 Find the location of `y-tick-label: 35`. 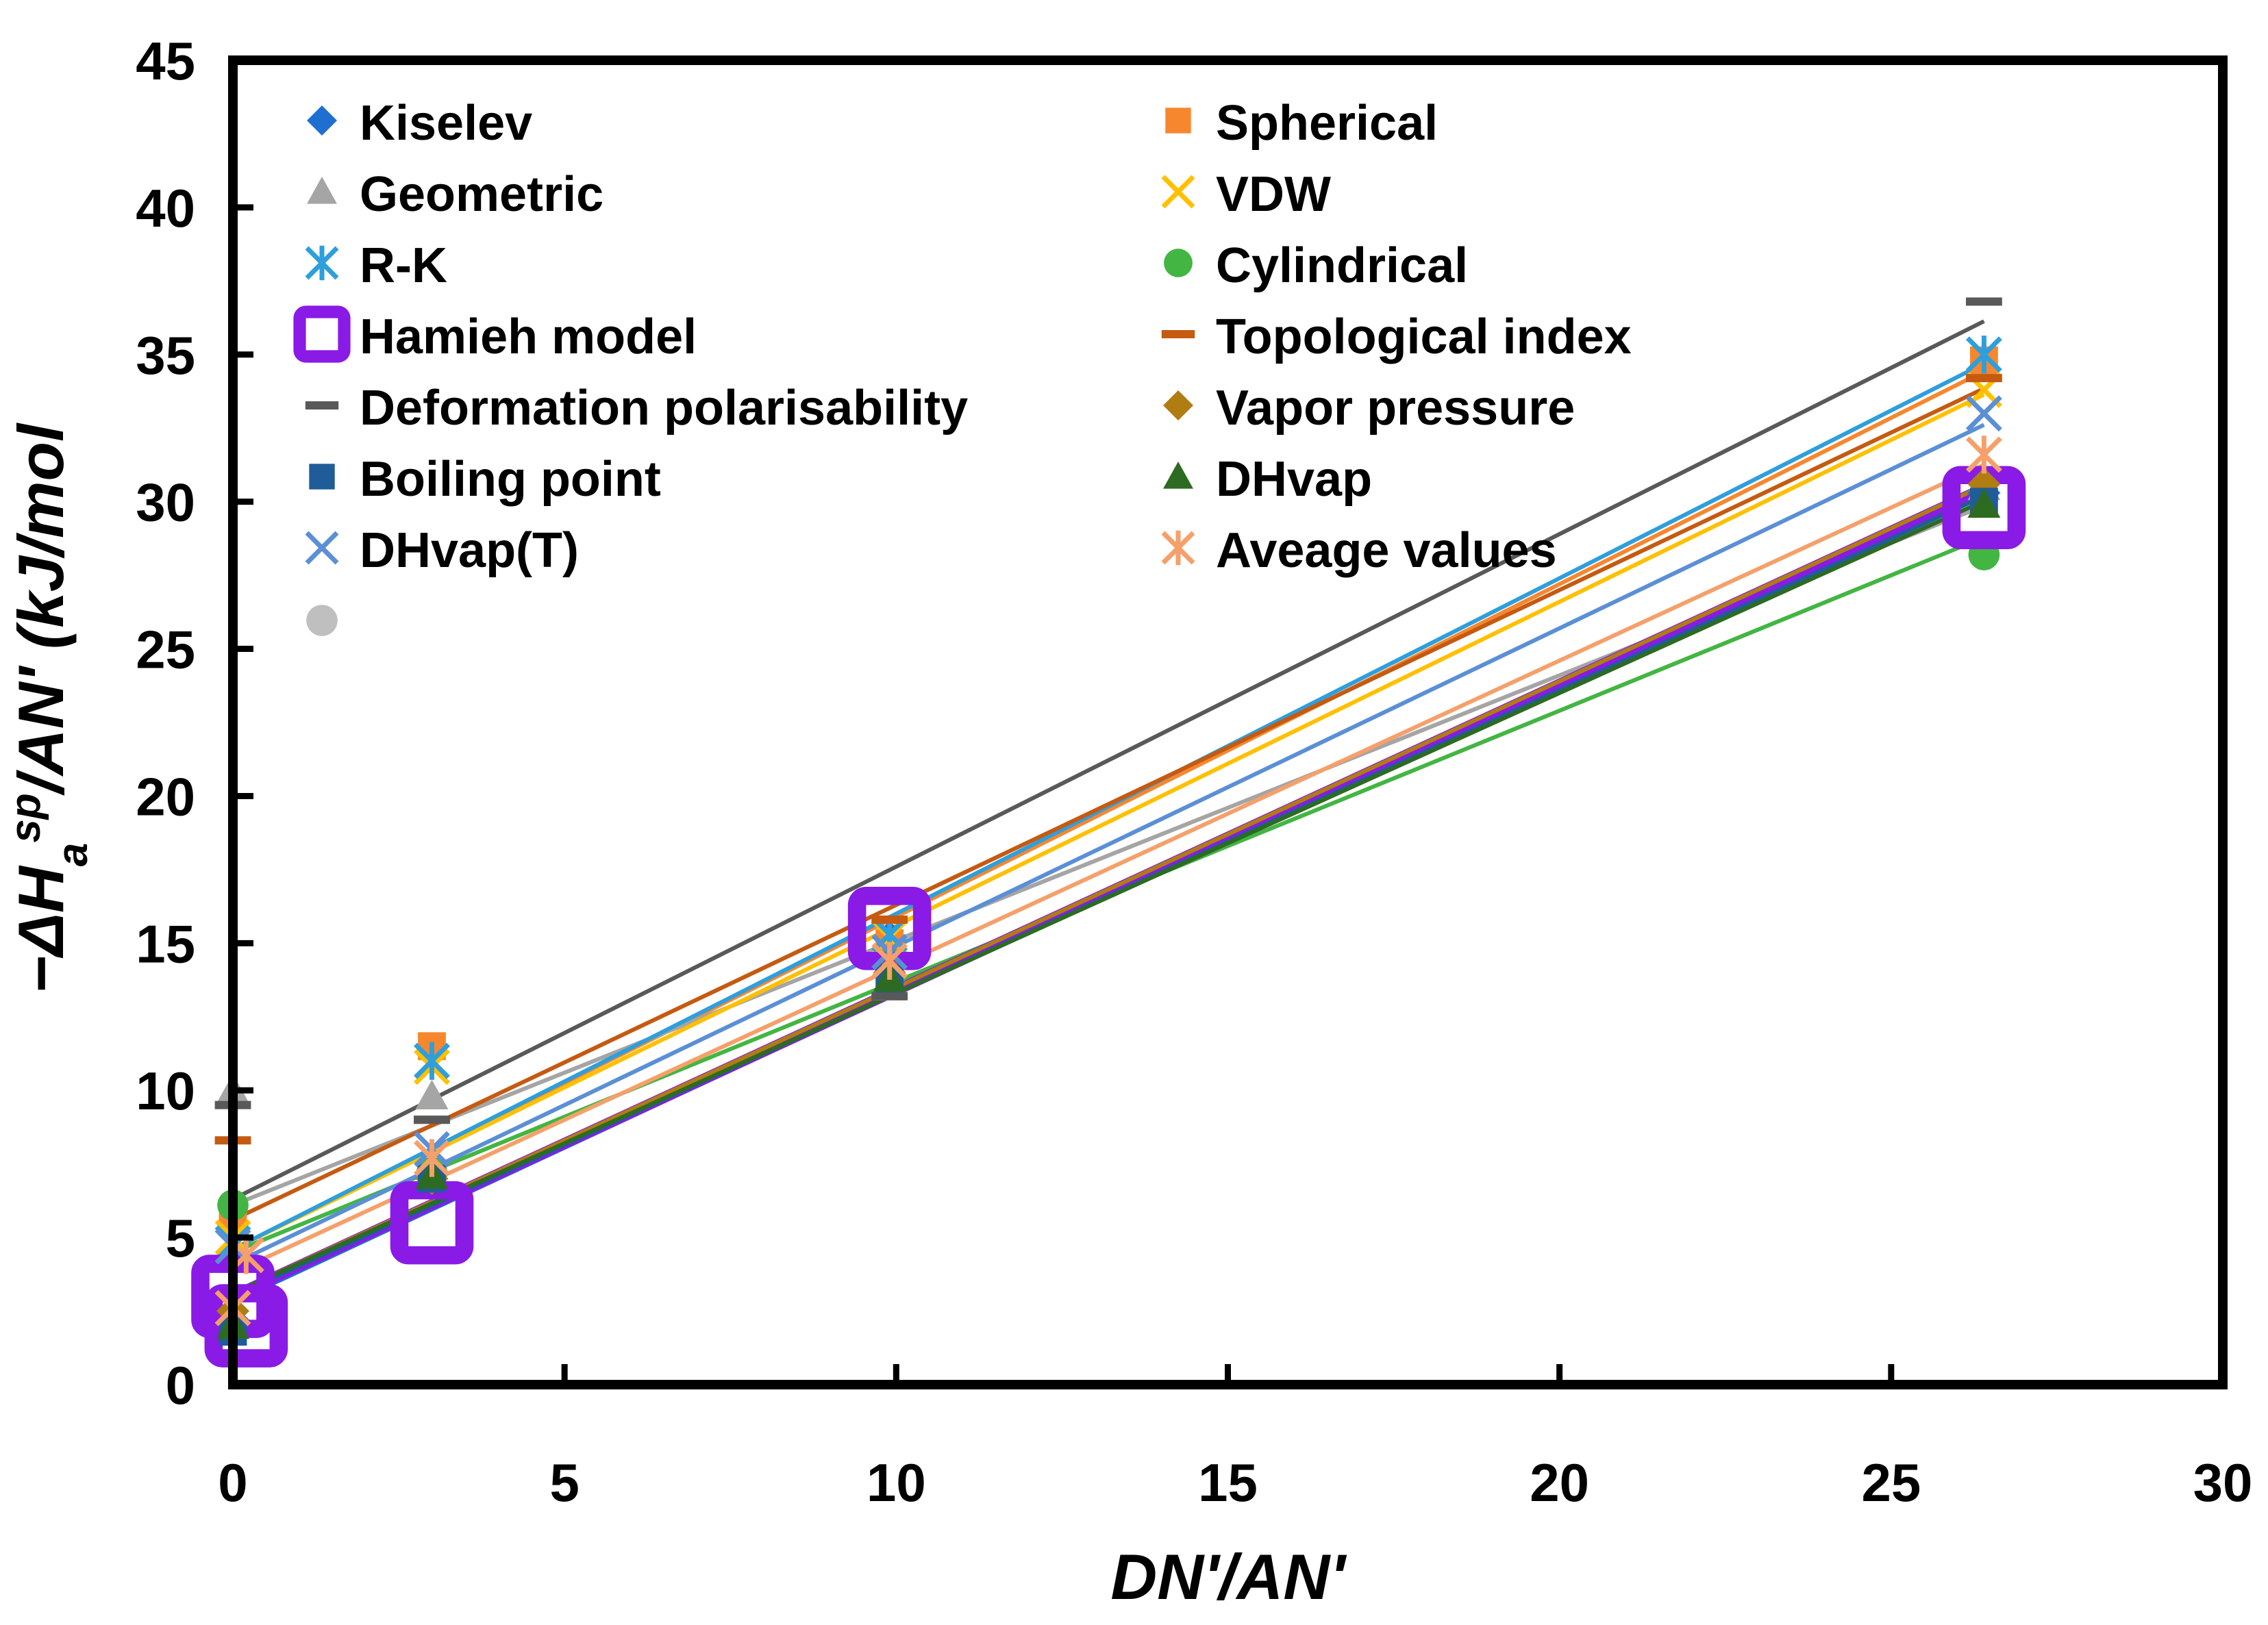

y-tick-label: 35 is located at coordinates (165, 356).